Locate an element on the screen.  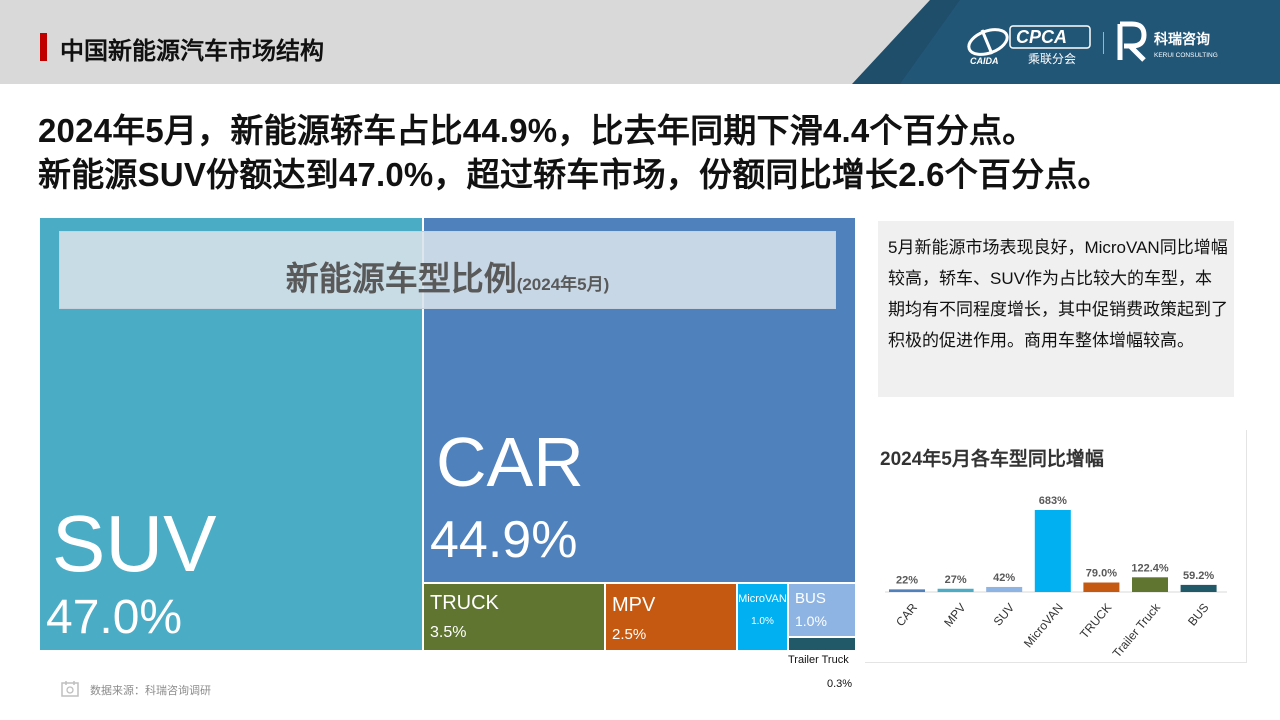
growth-category-label: MPV is located at coordinates (954, 615).